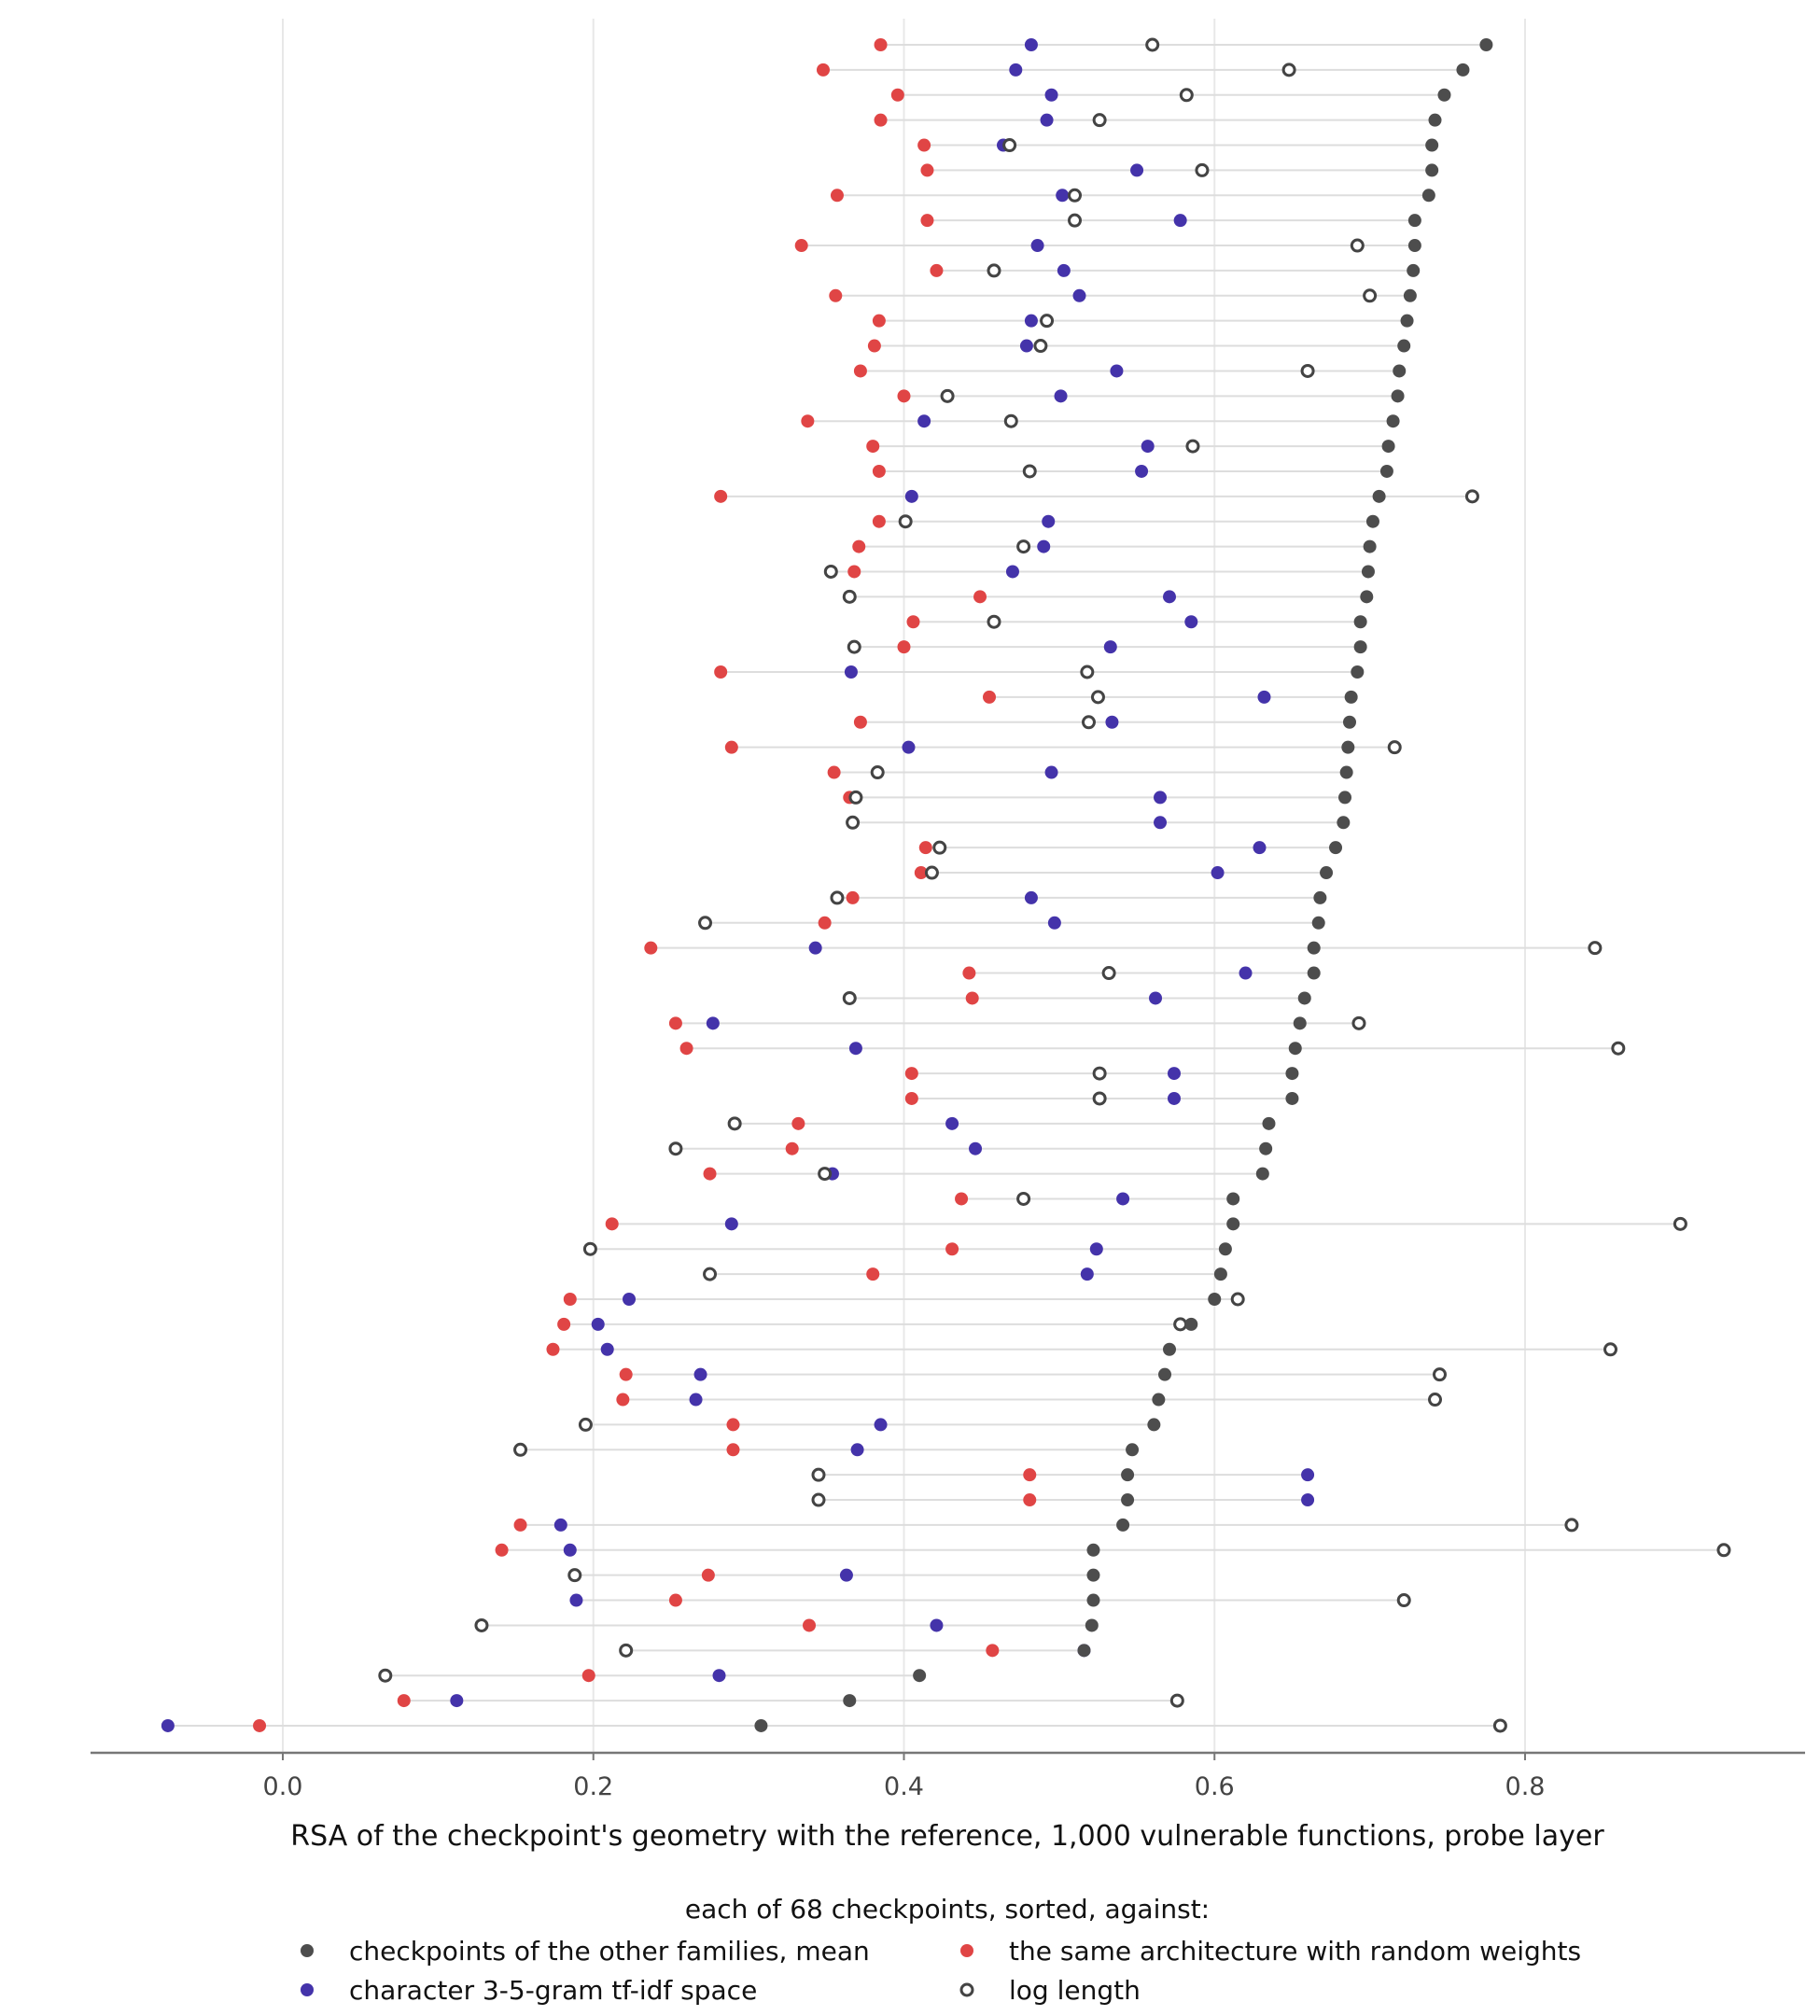 The height and width of the screenshot is (2016, 1820). Describe the element at coordinates (1525, 1786) in the screenshot. I see `x-tick-label: 0.8` at that location.